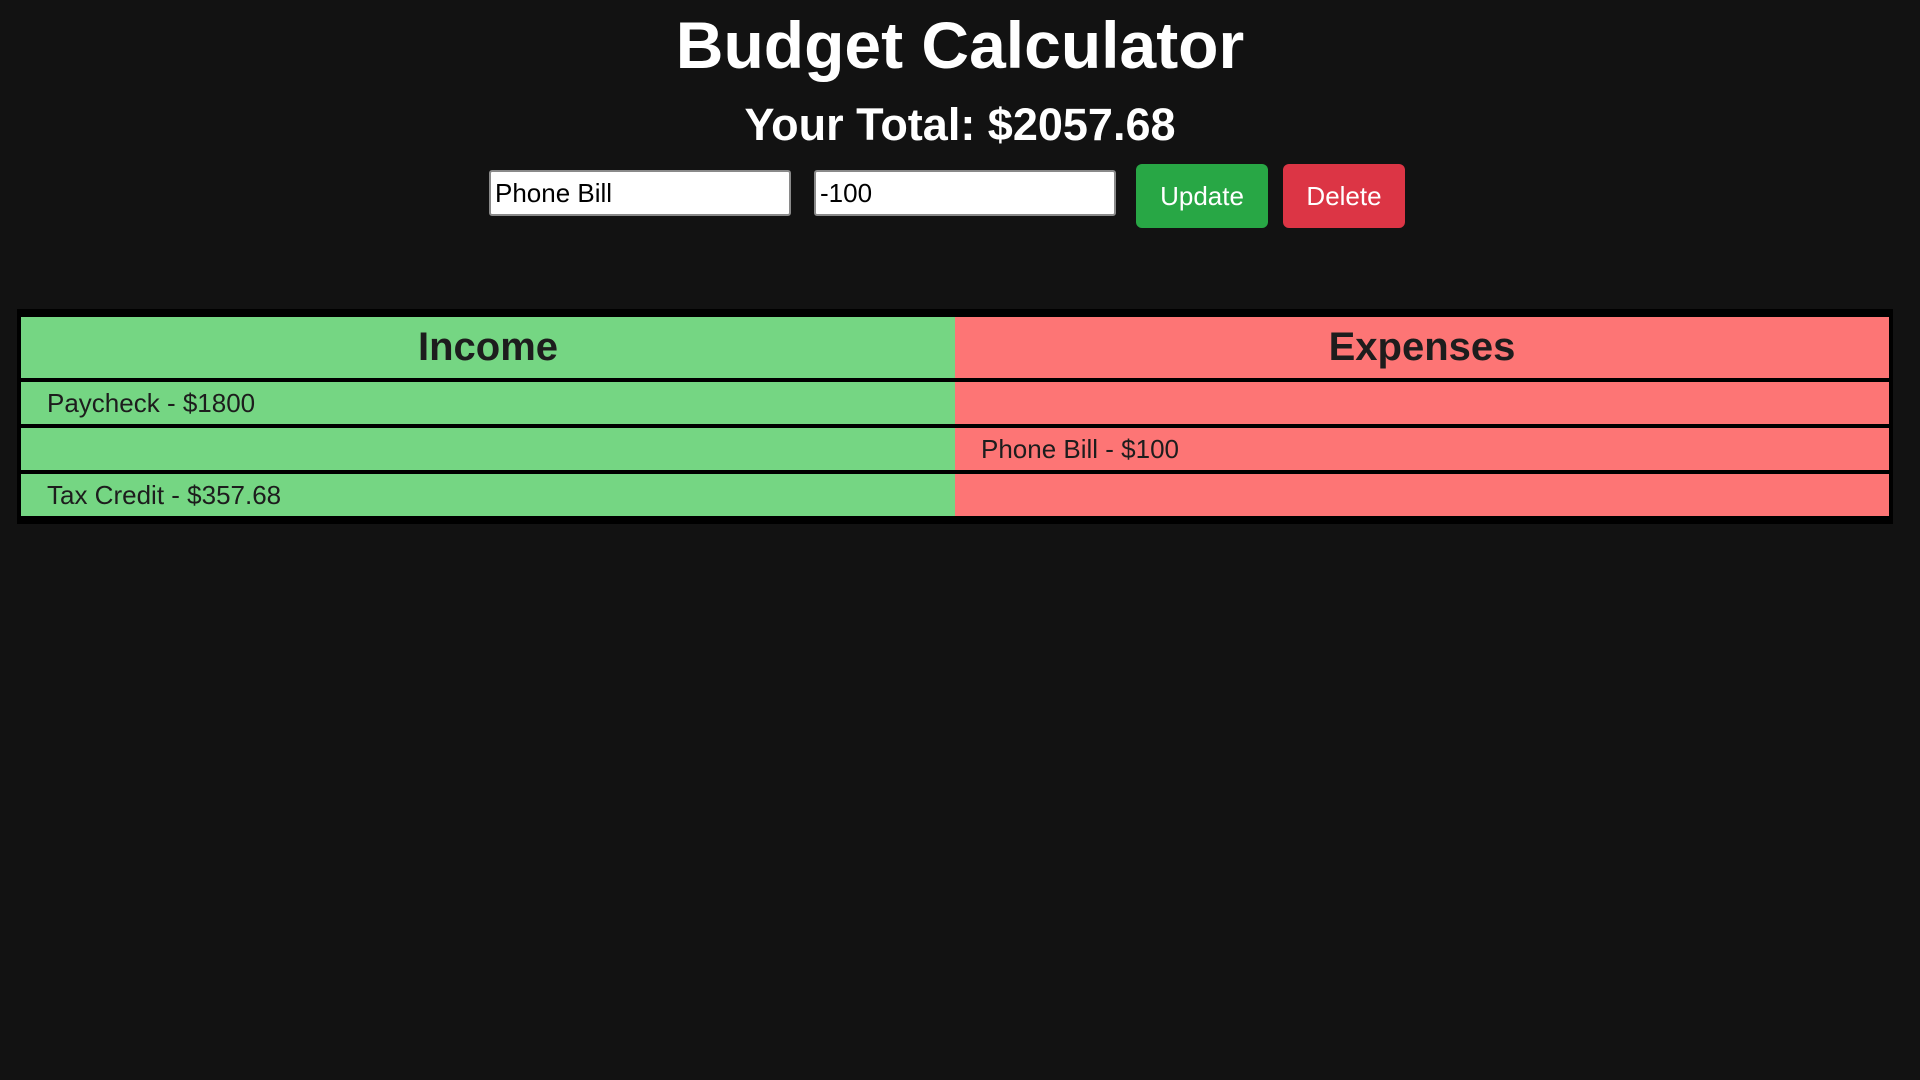  I want to click on page-title: Budget Calculator, so click(960, 45).